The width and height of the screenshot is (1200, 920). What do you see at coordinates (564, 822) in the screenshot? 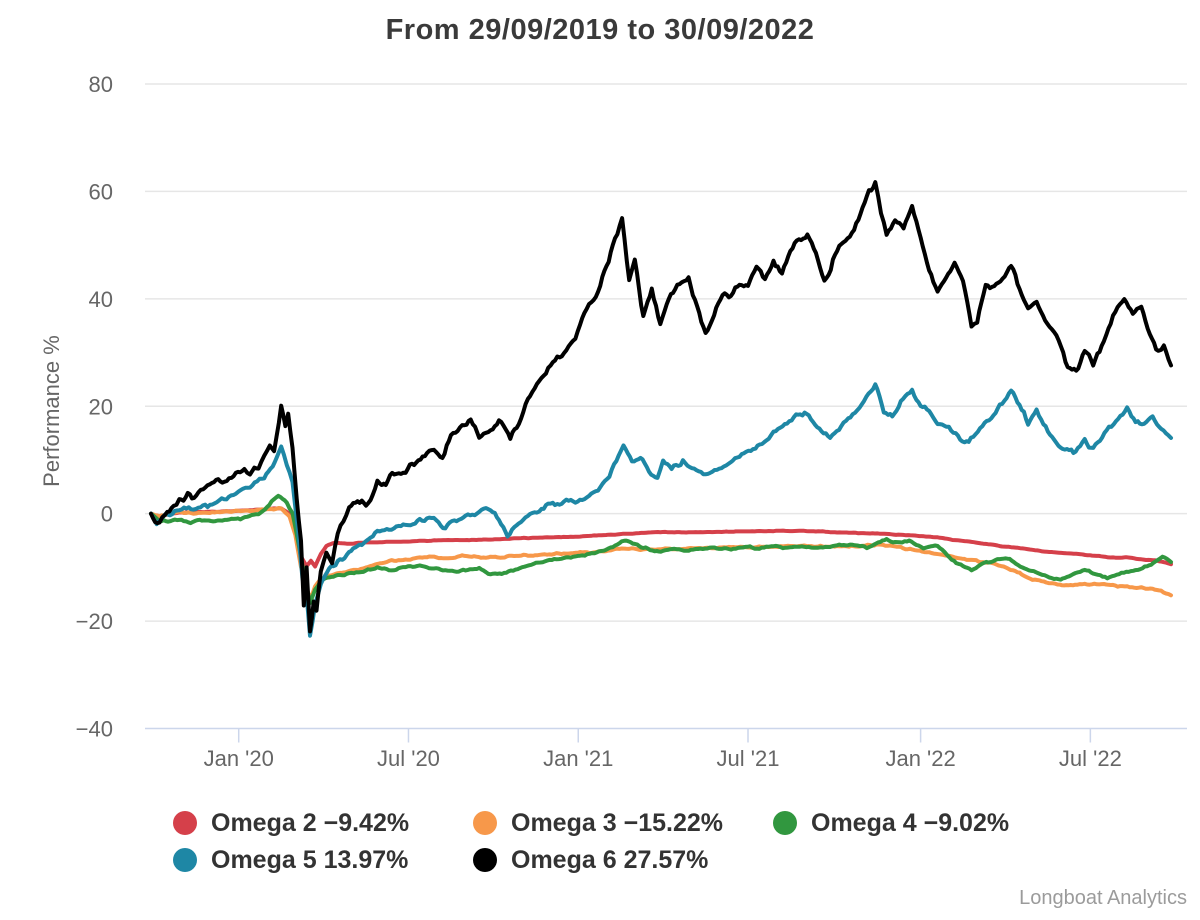
I see `series-name: Omega 3` at bounding box center [564, 822].